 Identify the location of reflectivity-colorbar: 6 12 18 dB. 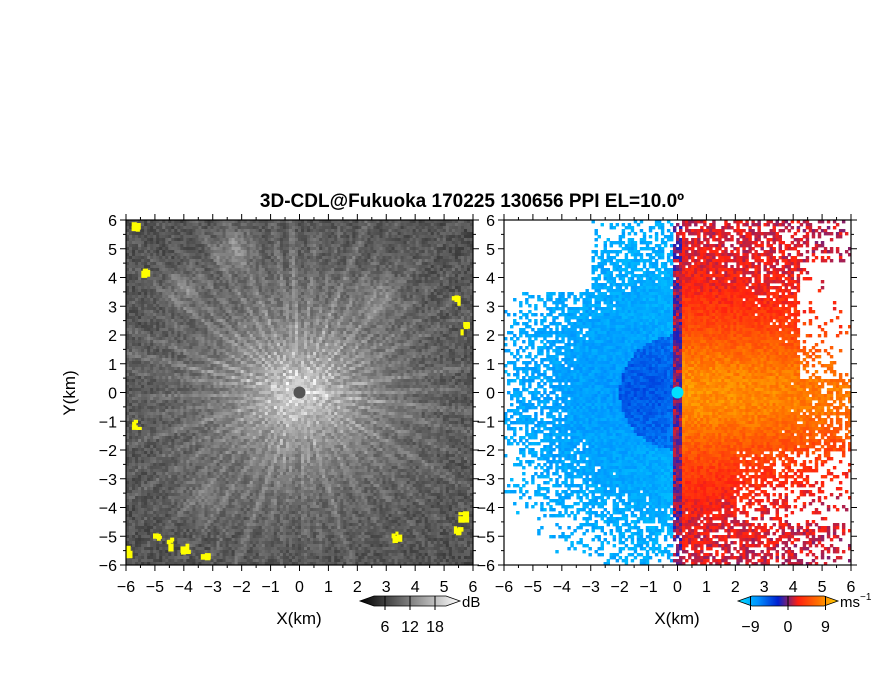
(420, 615).